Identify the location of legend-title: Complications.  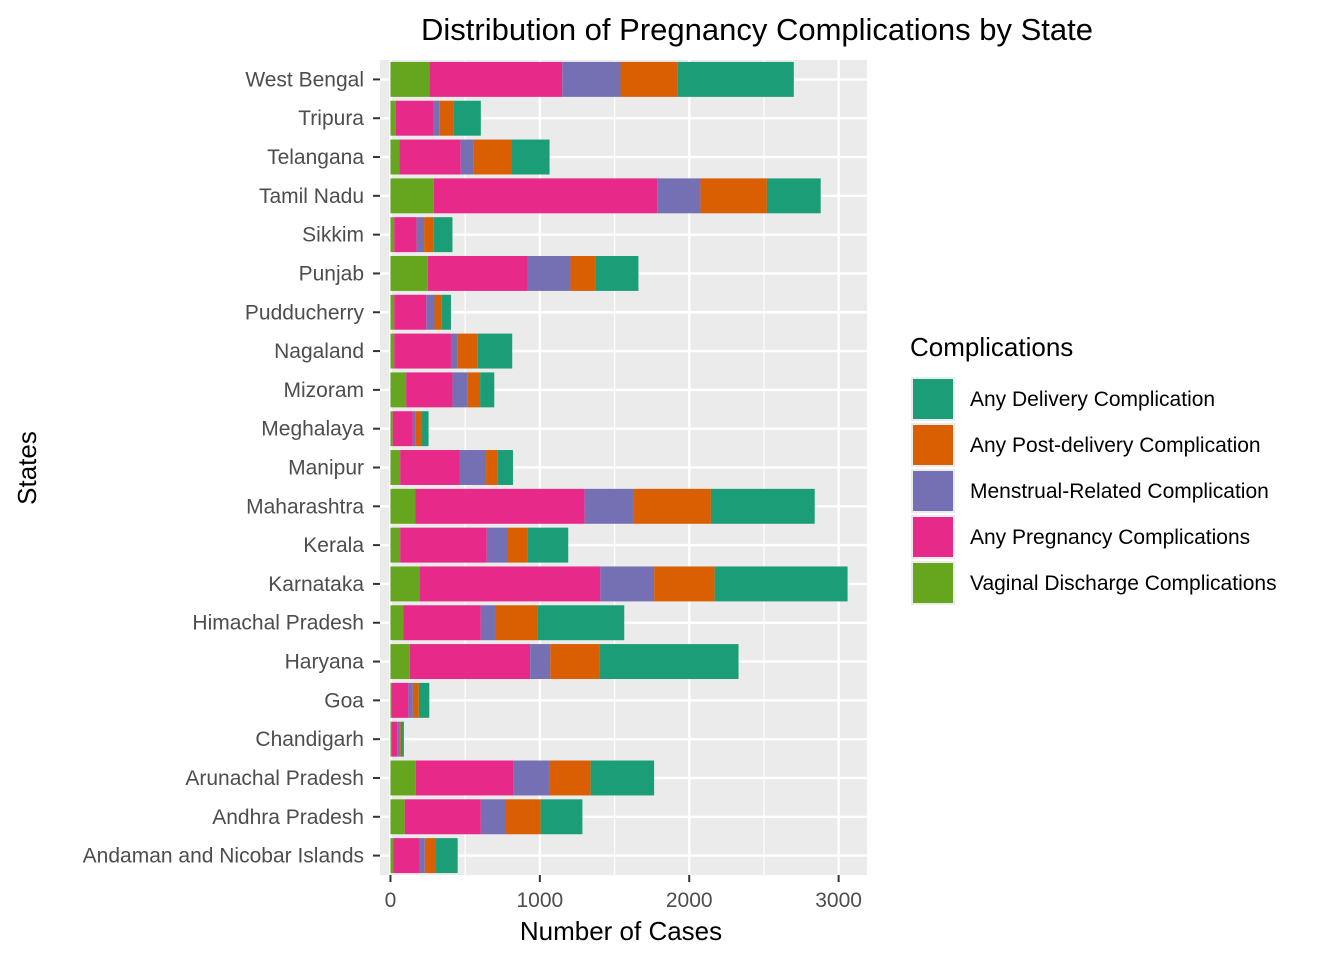
(991, 347).